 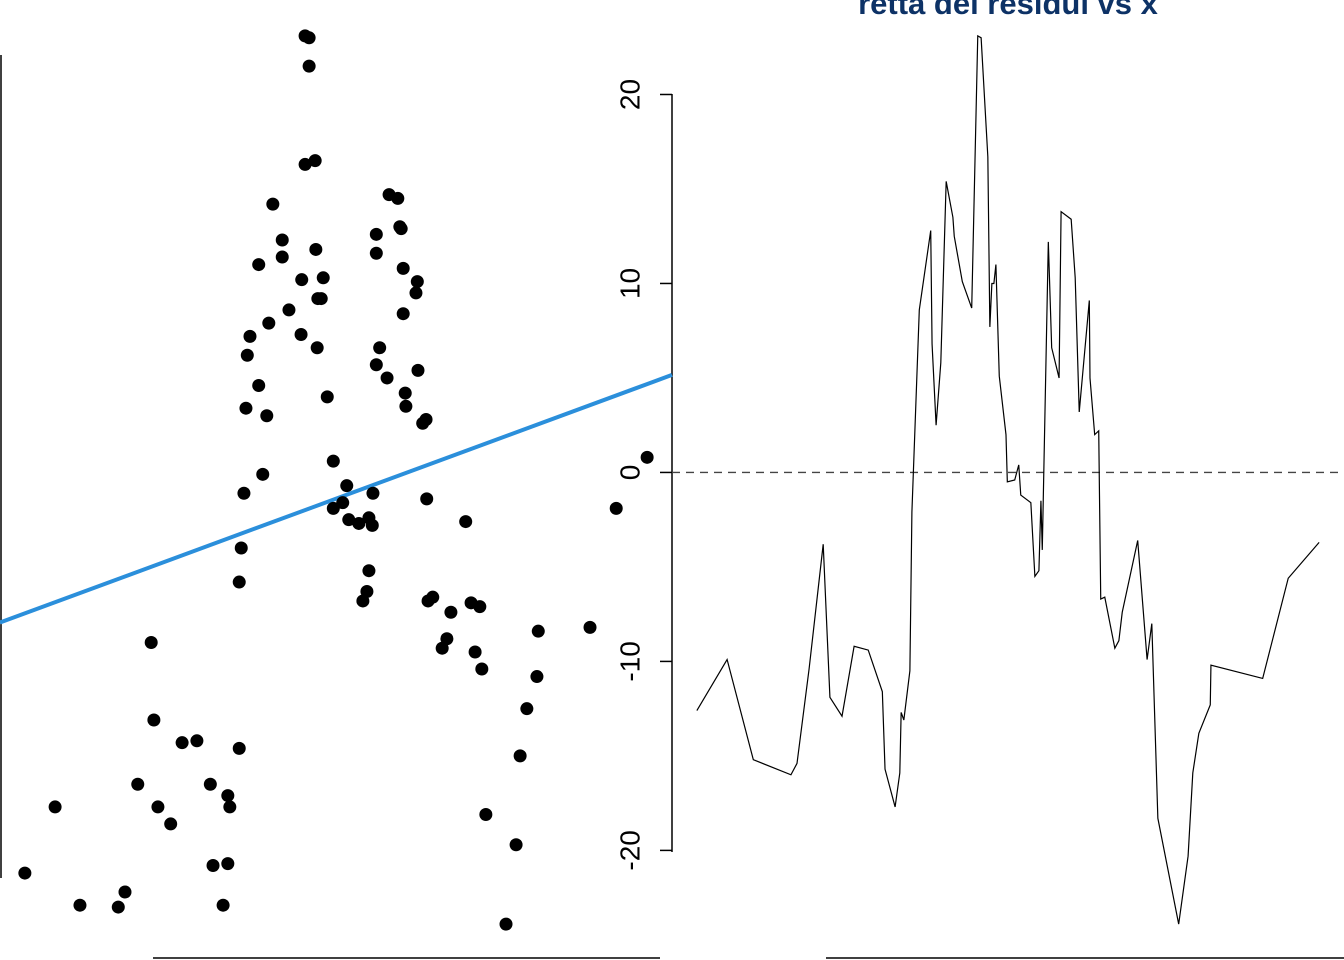 What do you see at coordinates (629, 473) in the screenshot?
I see `y-tick-label: 0` at bounding box center [629, 473].